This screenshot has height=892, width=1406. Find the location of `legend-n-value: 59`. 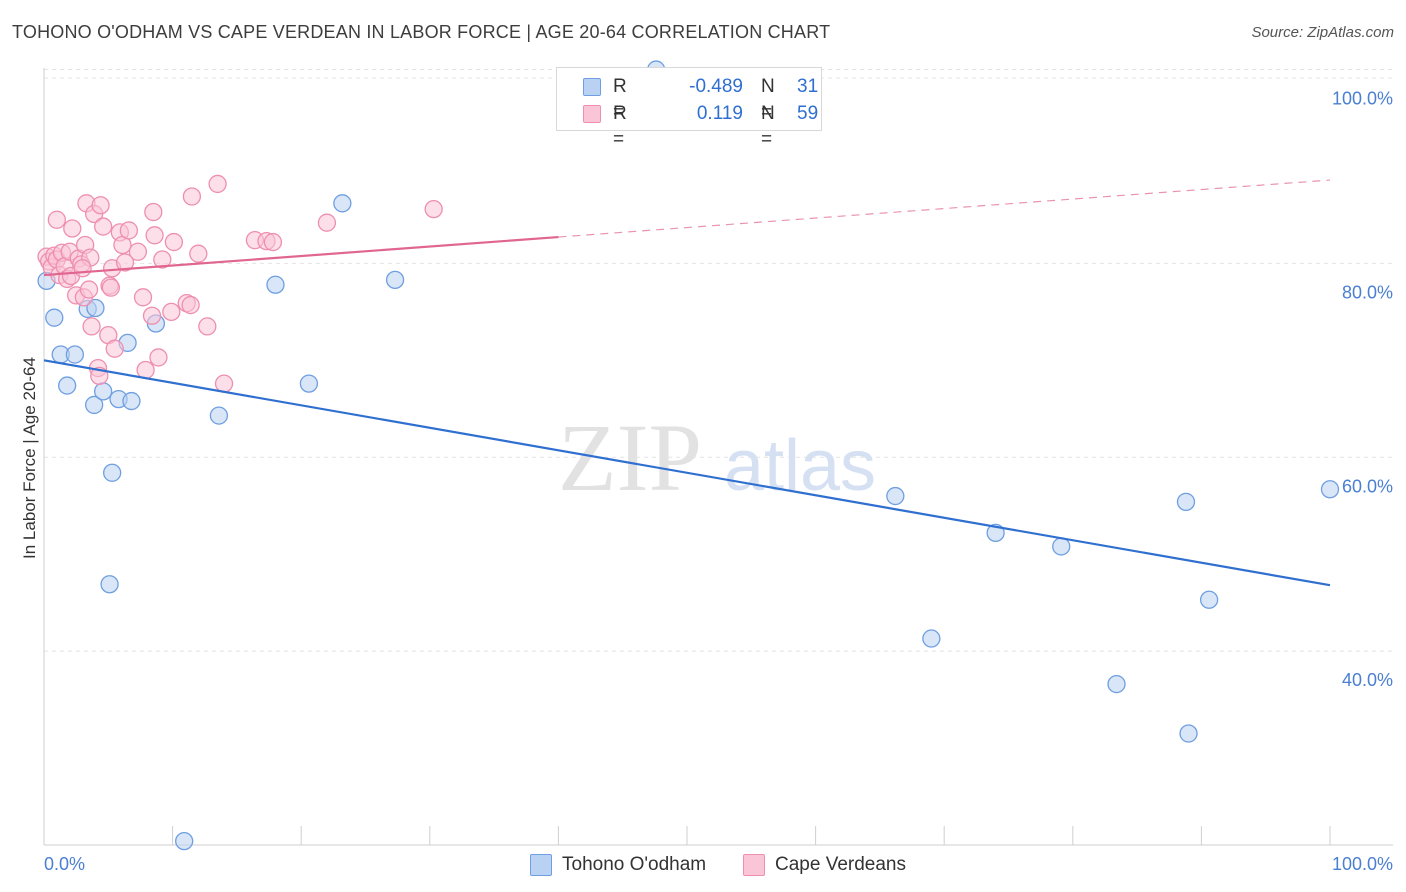

legend-n-value: 59 is located at coordinates (808, 113).